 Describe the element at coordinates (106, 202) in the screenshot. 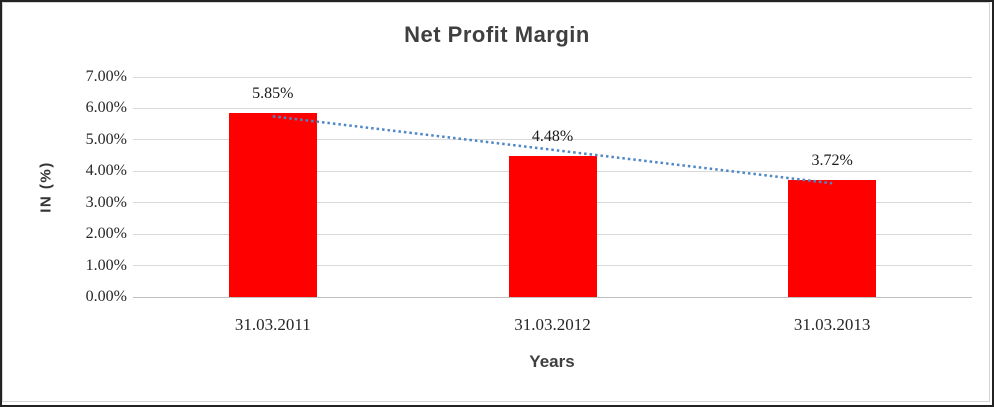

I see `y-tick-label: 3.00%` at that location.